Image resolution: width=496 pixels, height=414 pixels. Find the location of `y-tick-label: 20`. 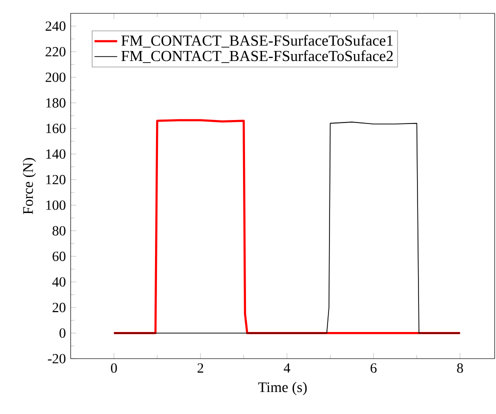

y-tick-label: 20 is located at coordinates (59, 307).